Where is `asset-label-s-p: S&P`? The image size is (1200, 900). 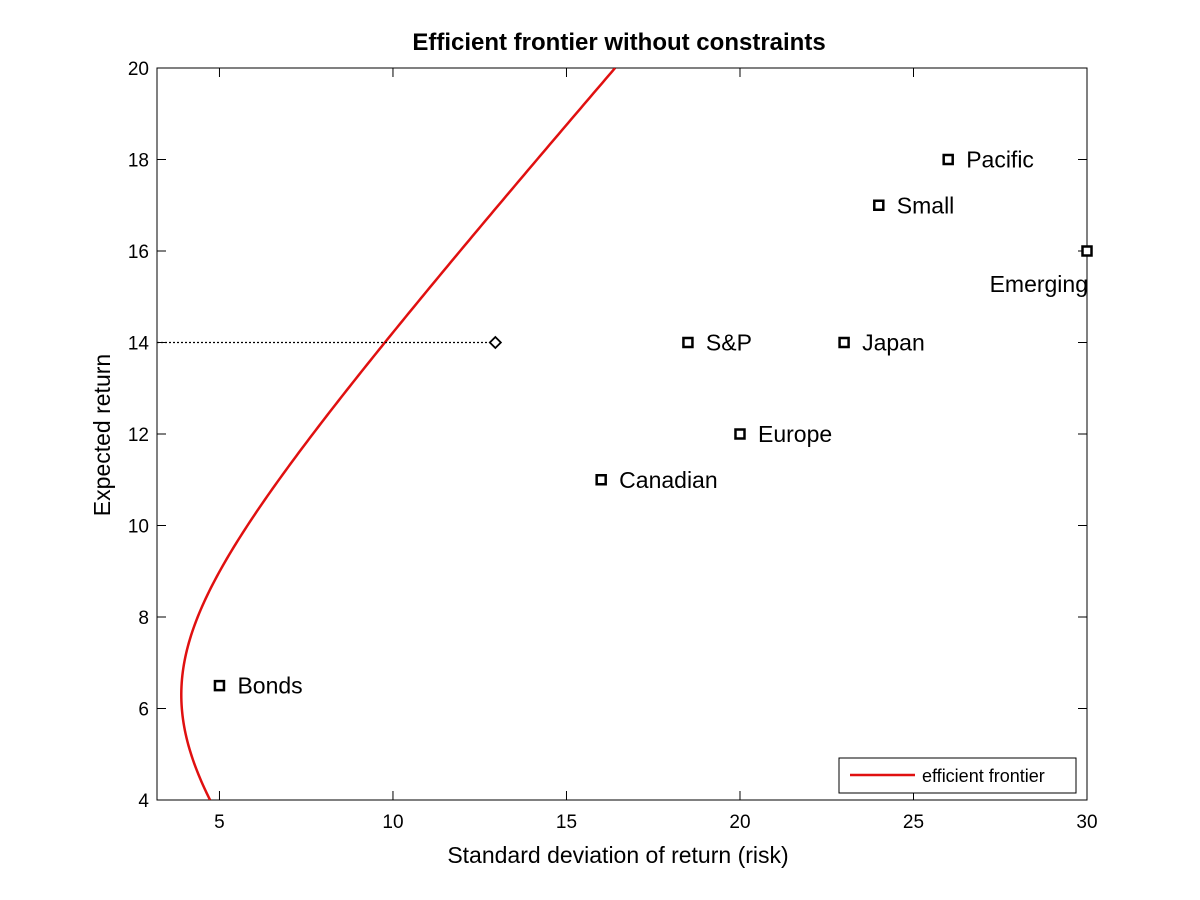
asset-label-s-p: S&P is located at coordinates (729, 343).